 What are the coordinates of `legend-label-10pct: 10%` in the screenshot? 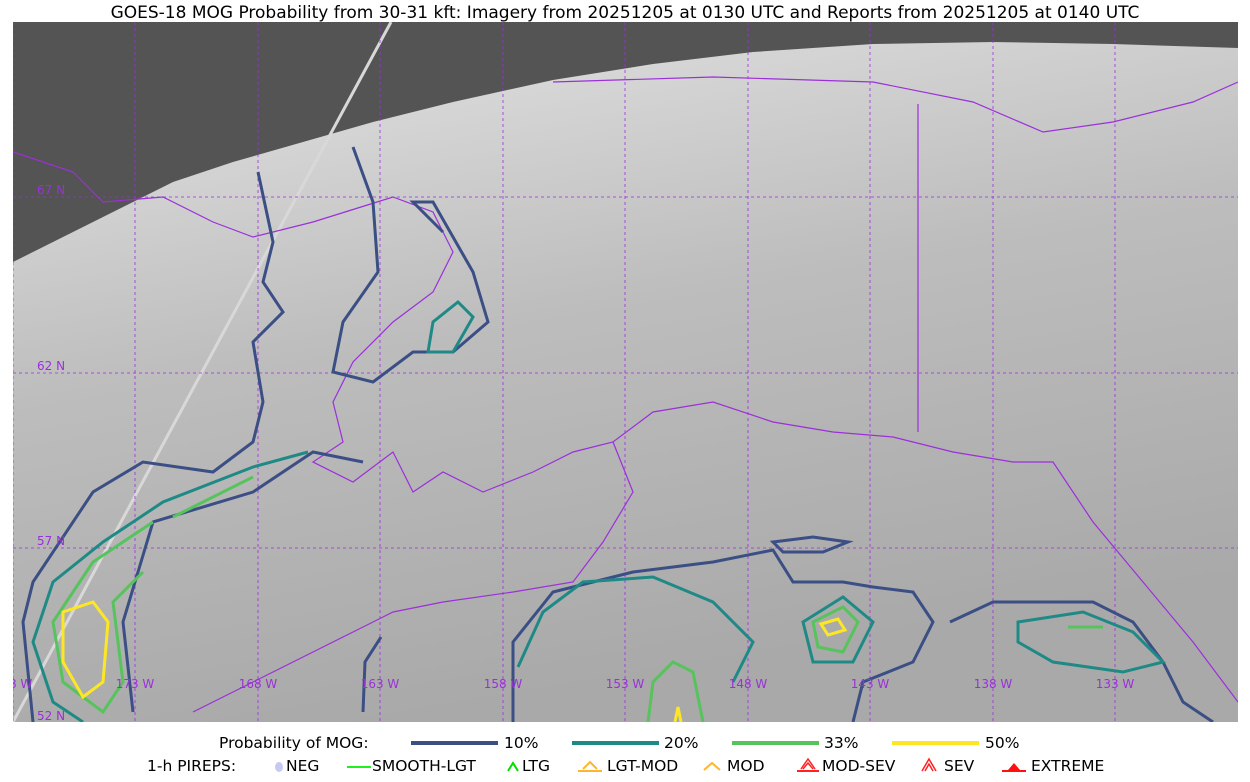 It's located at (521, 743).